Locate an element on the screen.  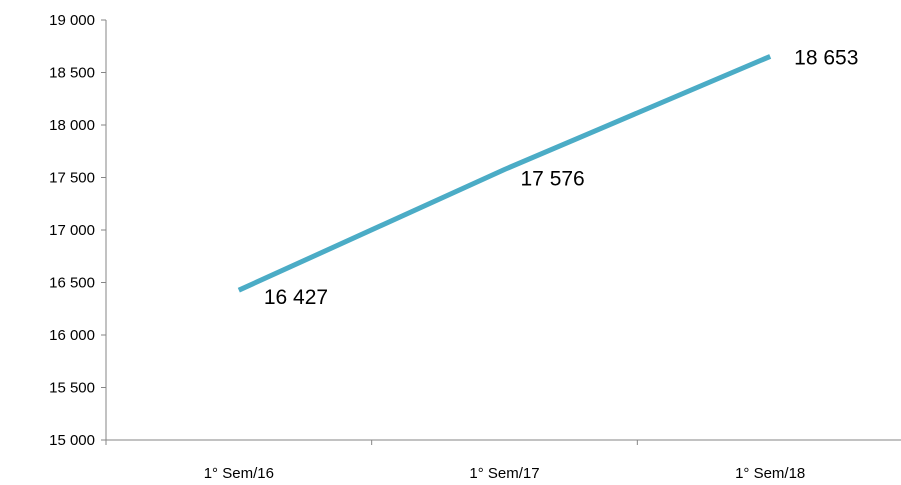
data-label: 17 576 is located at coordinates (553, 179).